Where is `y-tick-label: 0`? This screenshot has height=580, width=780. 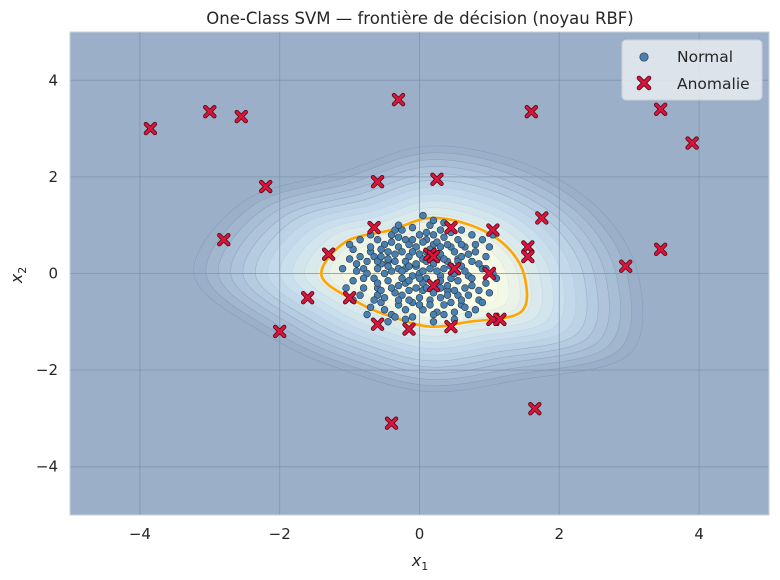 y-tick-label: 0 is located at coordinates (53, 274).